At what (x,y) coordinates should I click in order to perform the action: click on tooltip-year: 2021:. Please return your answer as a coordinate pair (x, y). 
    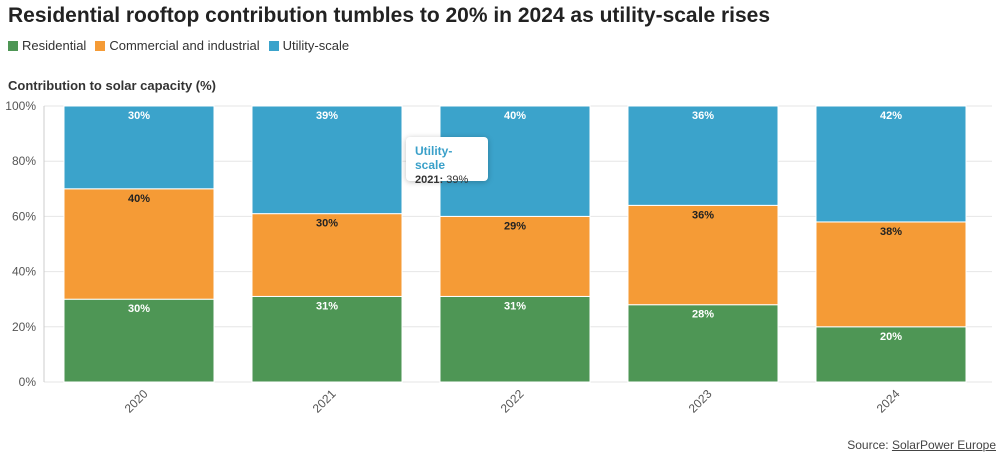
    Looking at the image, I should click on (429, 180).